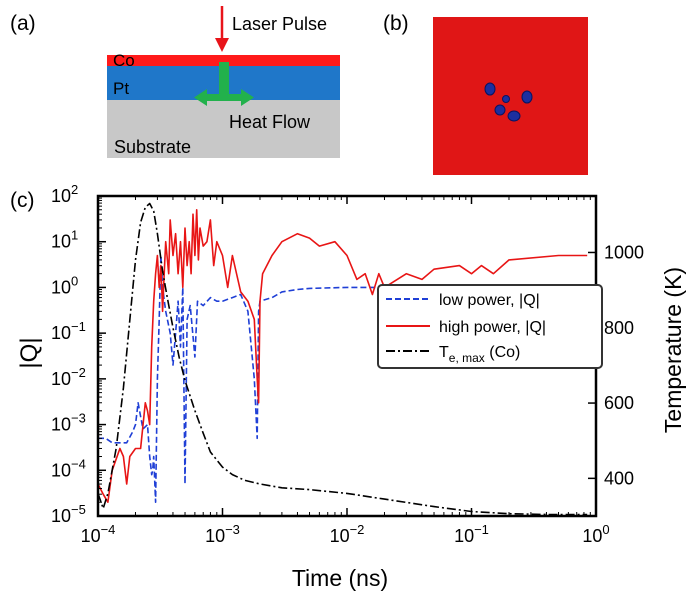 Image resolution: width=694 pixels, height=594 pixels. I want to click on substrate-label: Substrate, so click(152, 147).